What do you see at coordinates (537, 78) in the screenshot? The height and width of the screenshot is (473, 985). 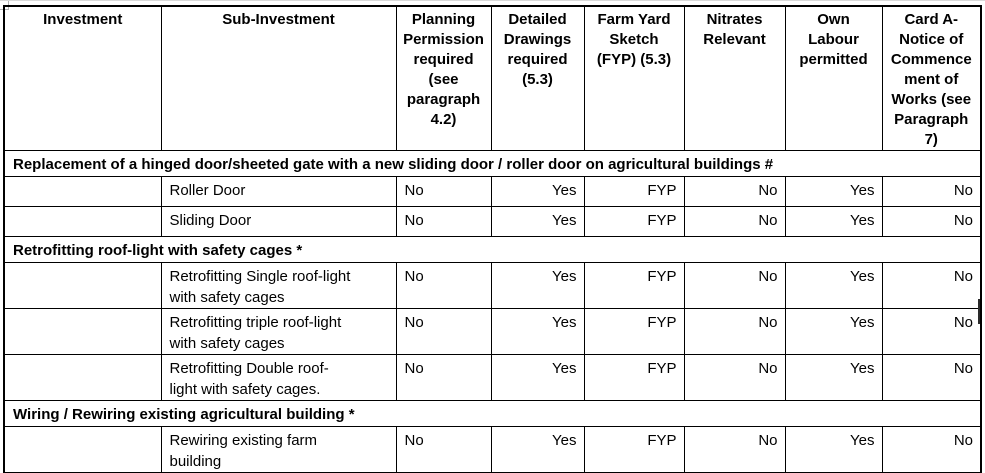 I see `column-header-drawings: Detailed Drawings required (5.3)` at bounding box center [537, 78].